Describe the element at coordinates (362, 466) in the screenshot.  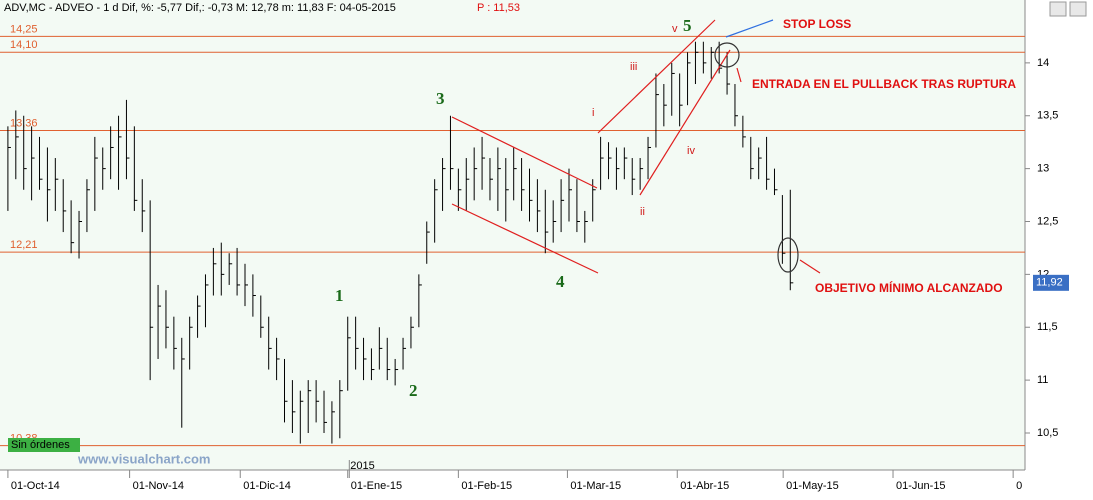
I see `year-label: 2015` at that location.